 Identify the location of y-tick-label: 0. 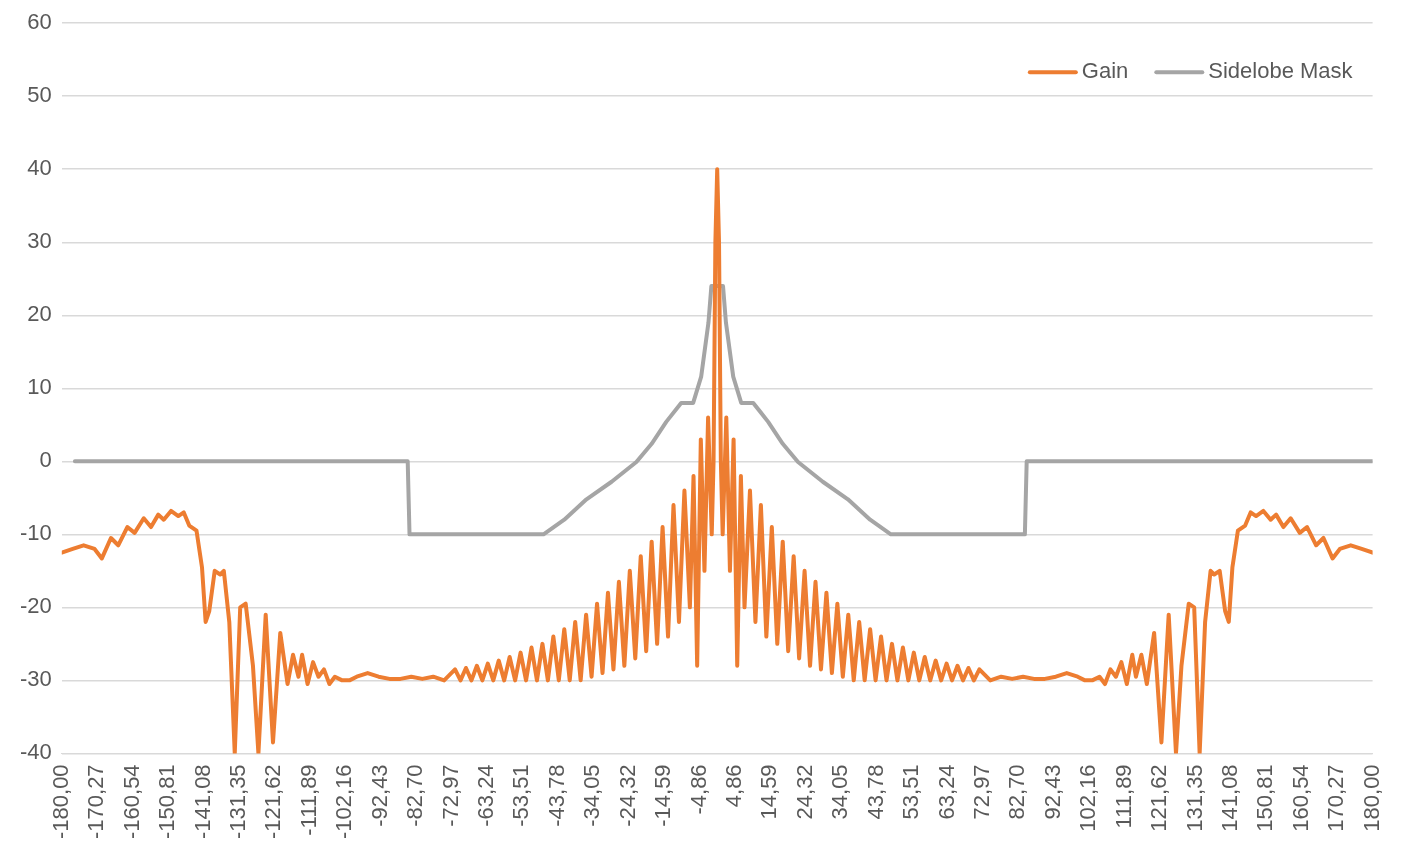
(45, 460).